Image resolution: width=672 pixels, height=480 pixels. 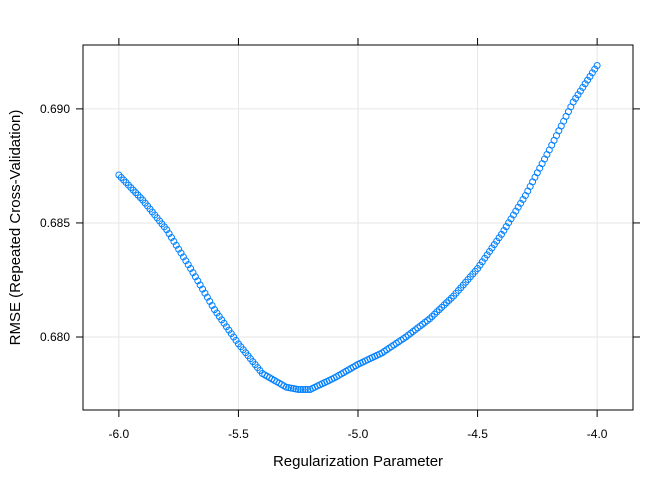 I want to click on y-tick-label: 0.680, so click(x=55, y=337).